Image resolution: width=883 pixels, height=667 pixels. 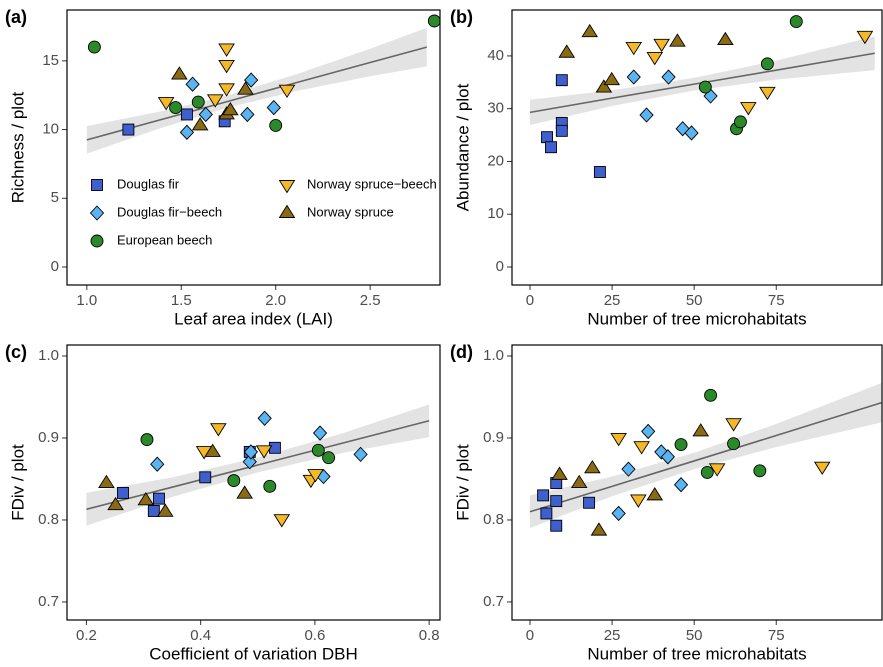 I want to click on x-tick-label: 0.6, so click(x=314, y=635).